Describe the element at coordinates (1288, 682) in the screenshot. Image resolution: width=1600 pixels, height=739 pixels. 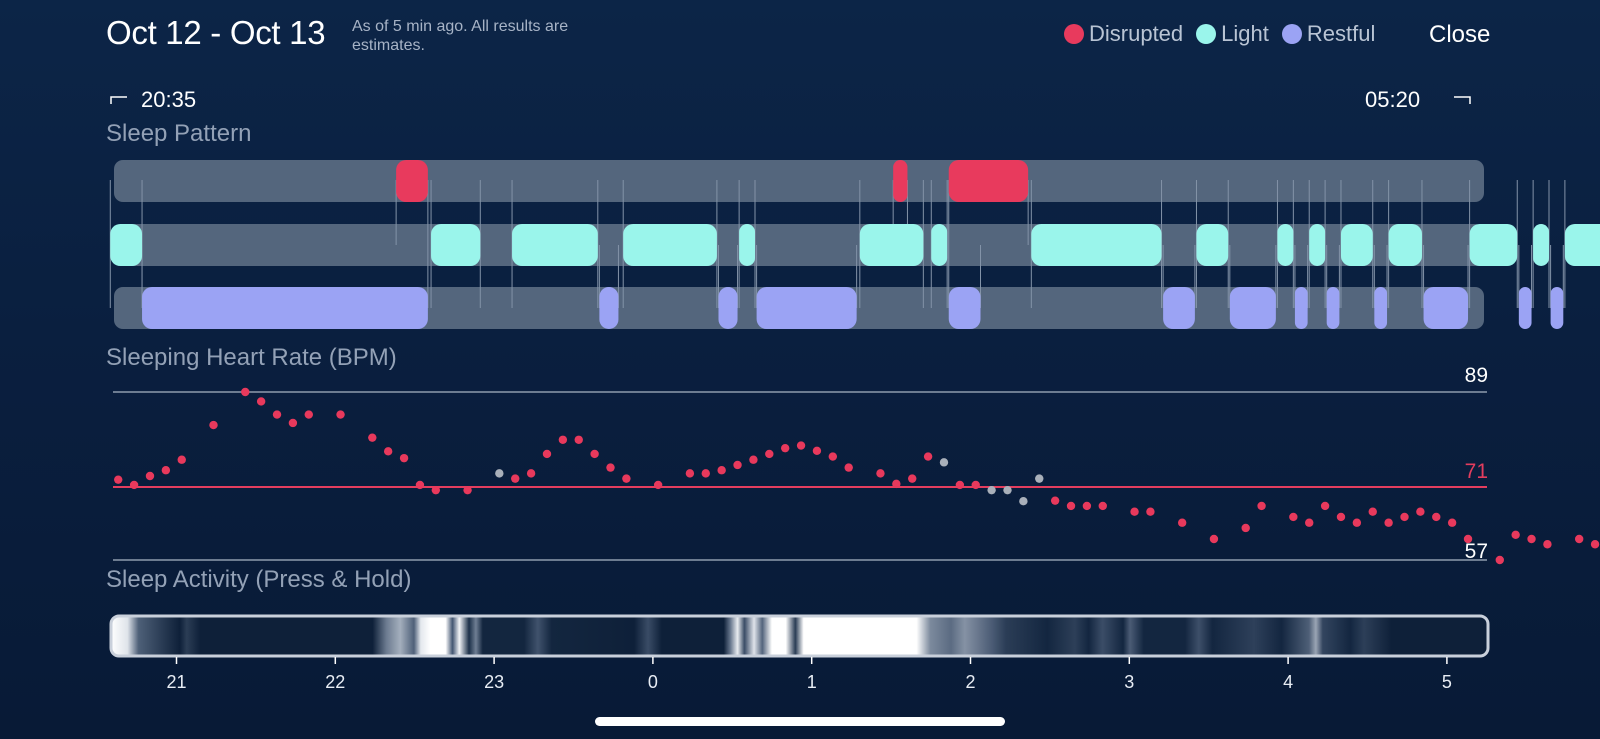
I see `axis-tick-label: 4` at that location.